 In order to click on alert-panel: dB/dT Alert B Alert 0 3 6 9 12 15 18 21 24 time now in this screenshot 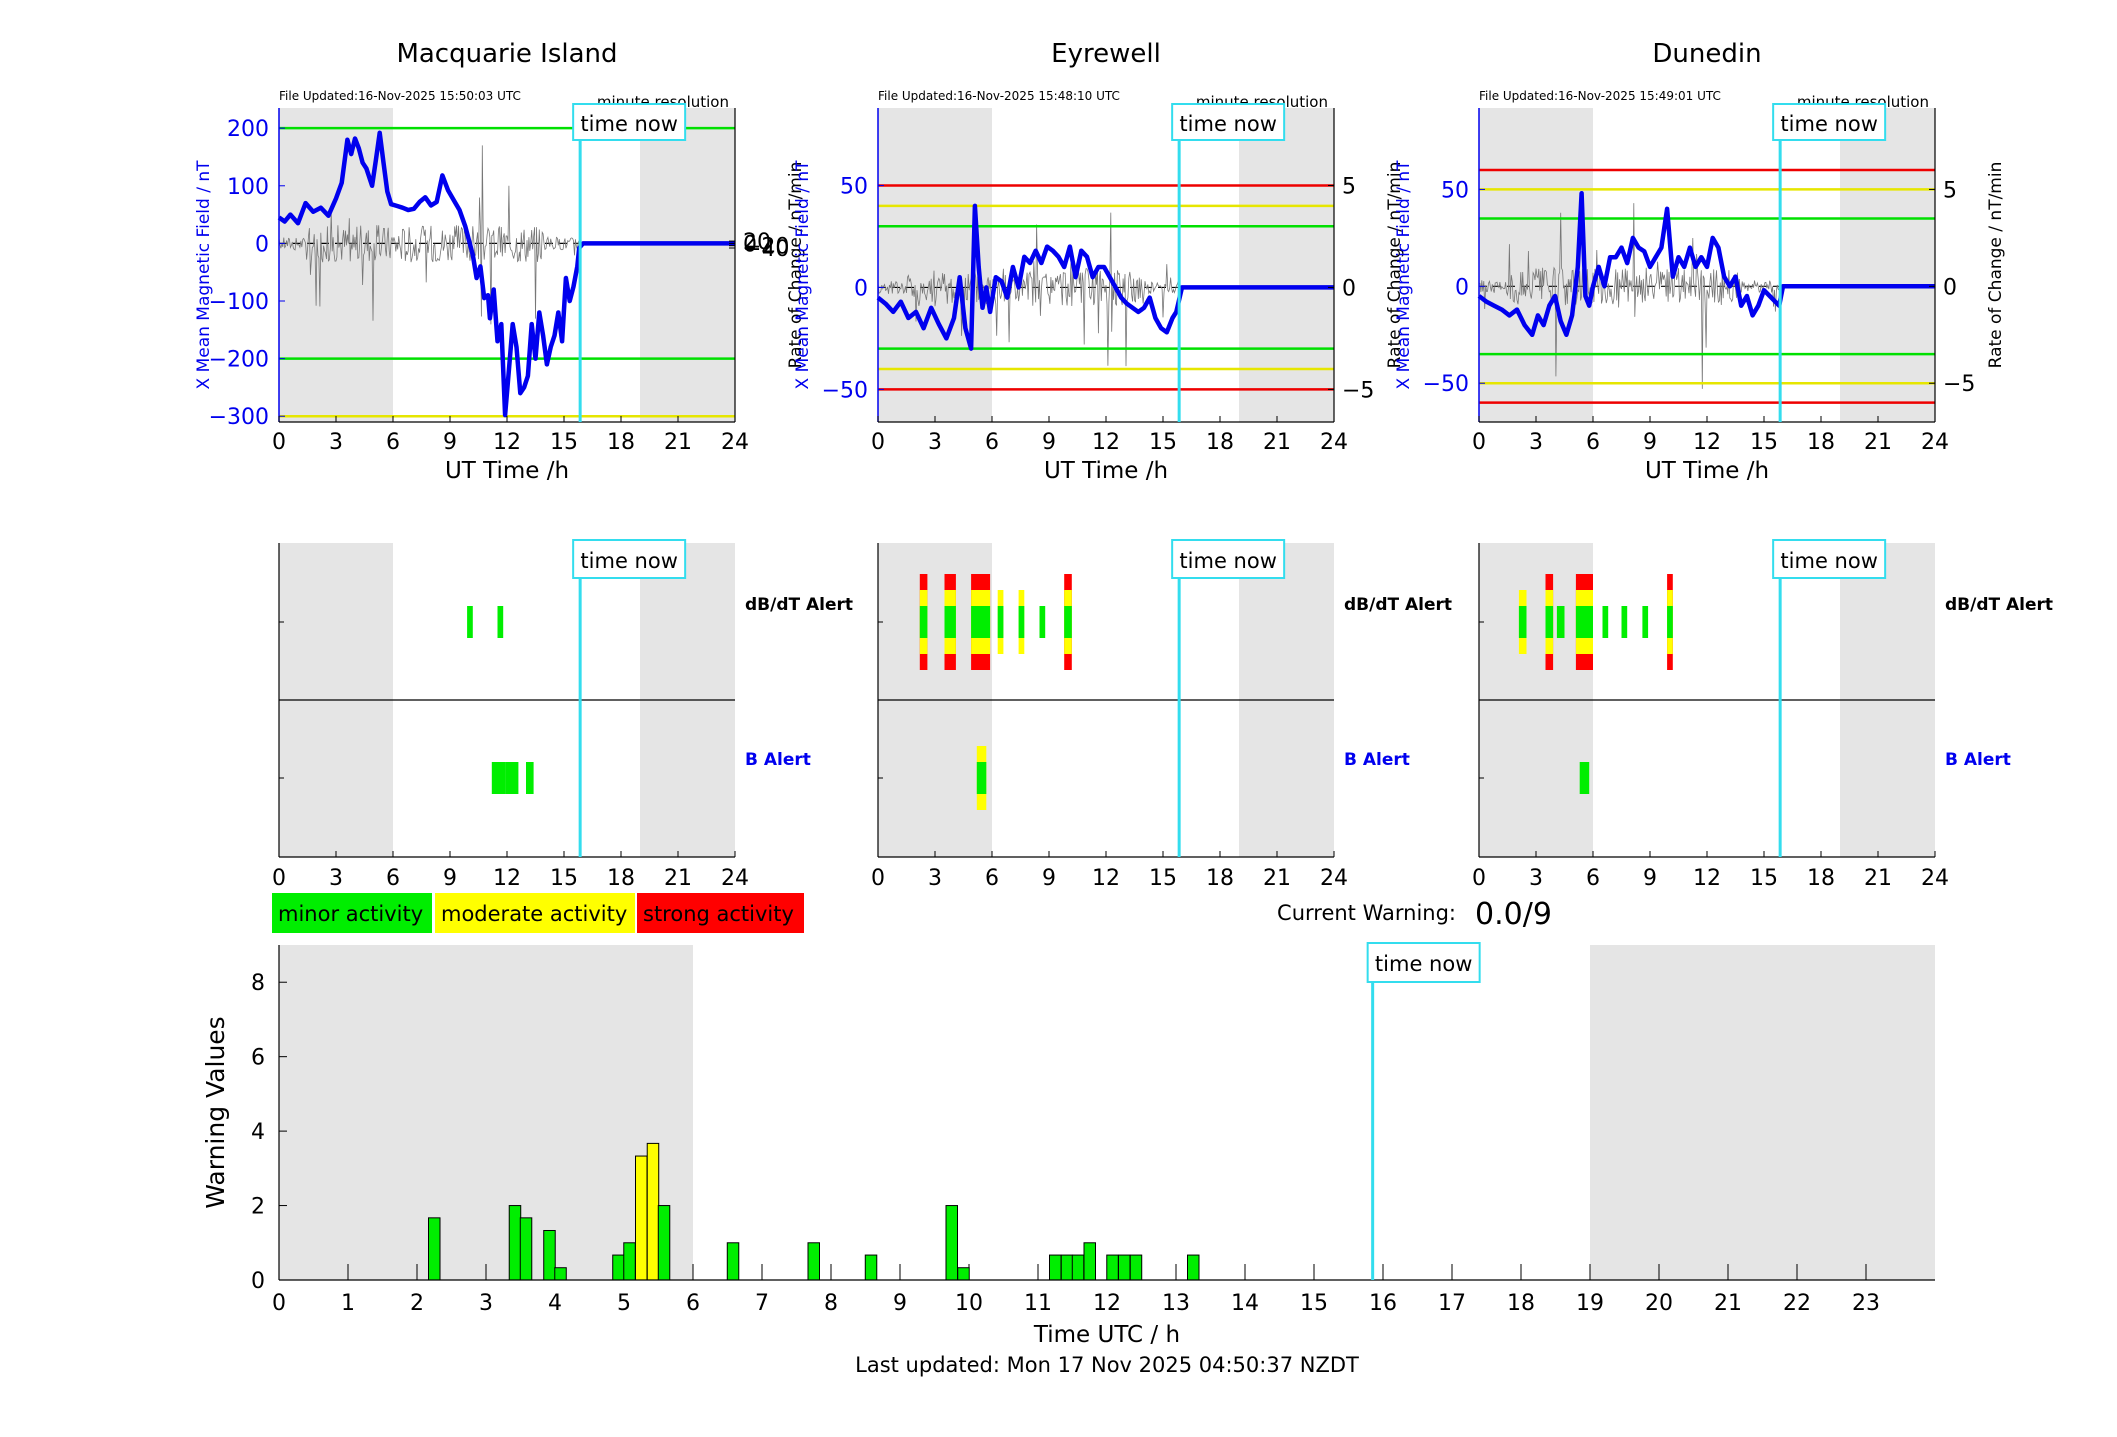, I will do `click(1762, 715)`.